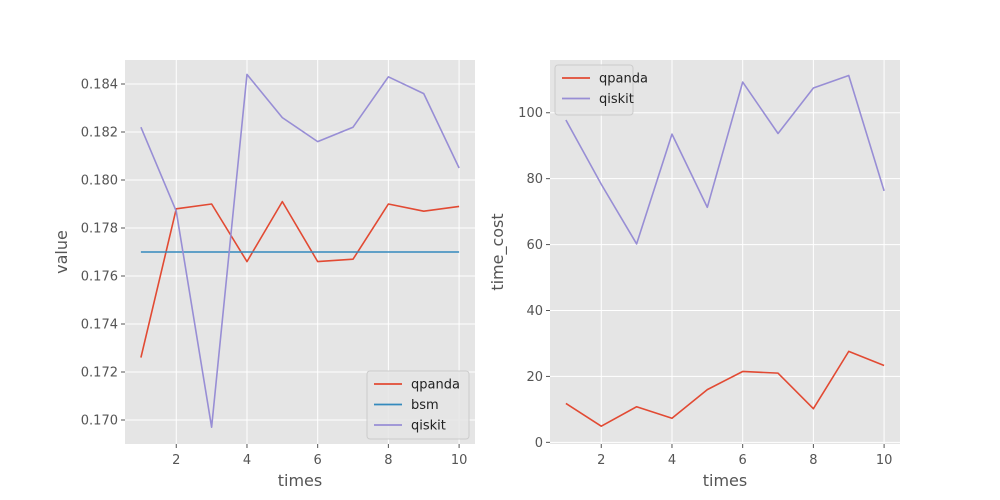 This screenshot has width=1000, height=500. What do you see at coordinates (99, 325) in the screenshot?
I see `y-tick-label: 0.174` at bounding box center [99, 325].